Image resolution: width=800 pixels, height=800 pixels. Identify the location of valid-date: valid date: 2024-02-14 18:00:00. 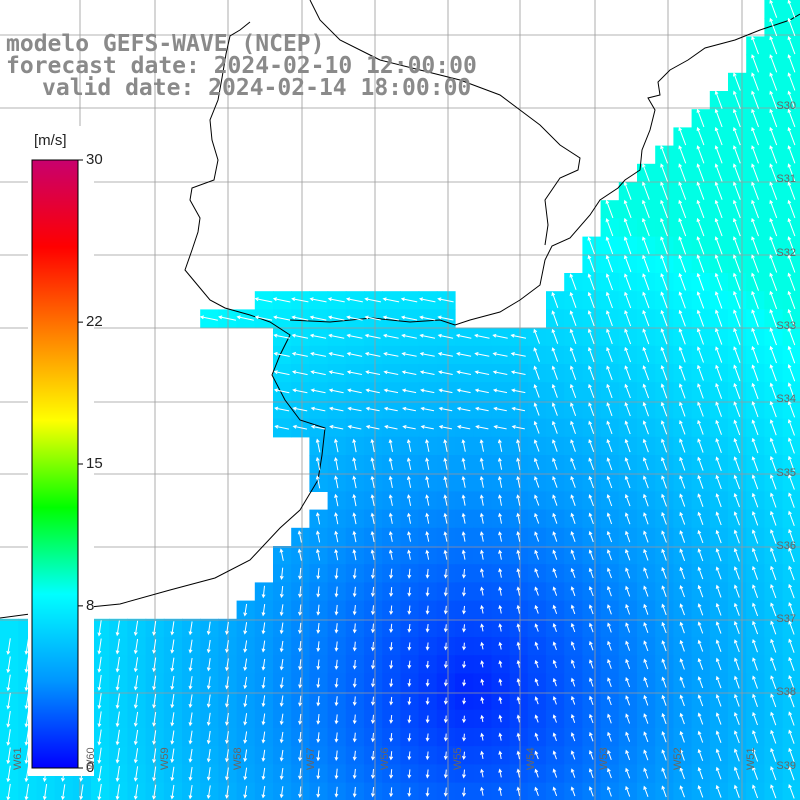
(257, 88).